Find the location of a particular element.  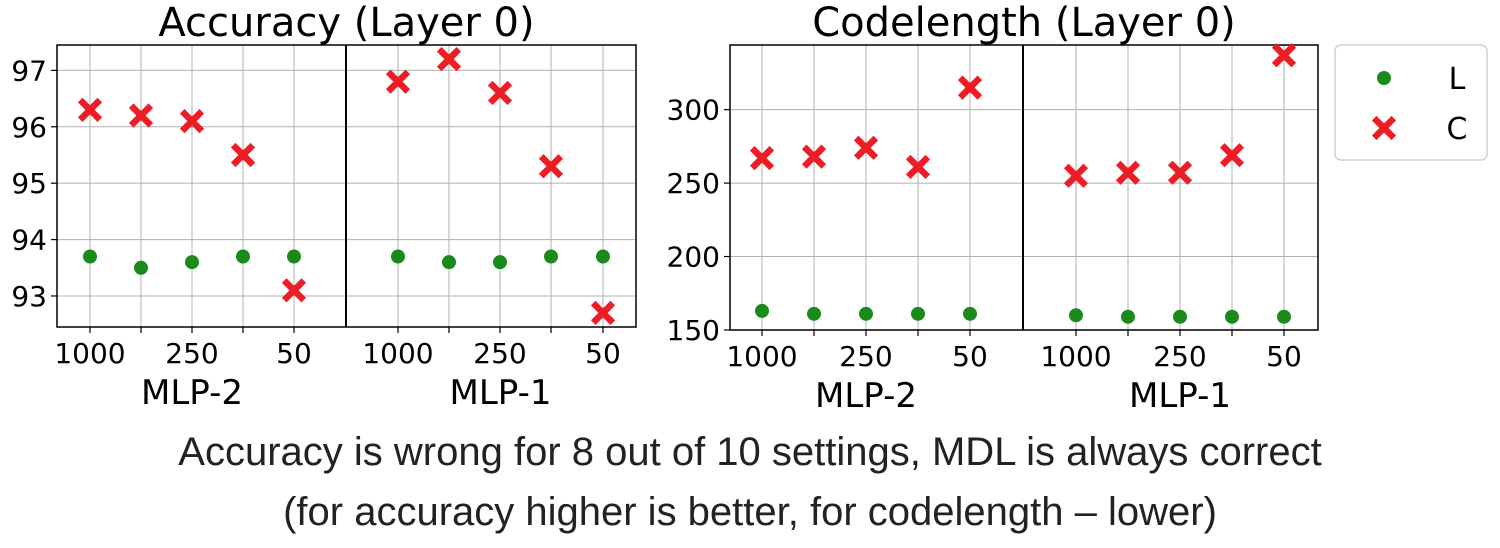

y-tick-label: 300 is located at coordinates (693, 110).